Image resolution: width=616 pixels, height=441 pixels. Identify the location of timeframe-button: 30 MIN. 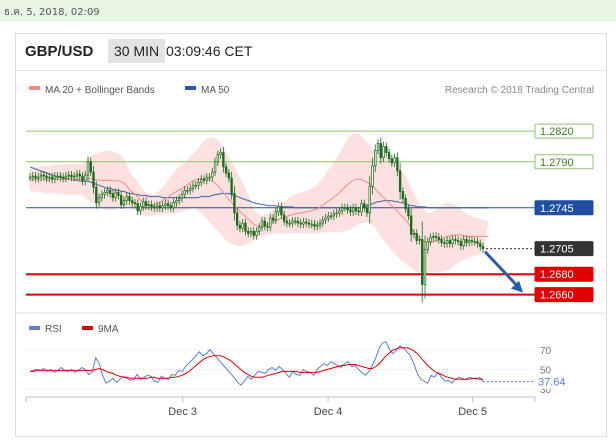
(137, 51).